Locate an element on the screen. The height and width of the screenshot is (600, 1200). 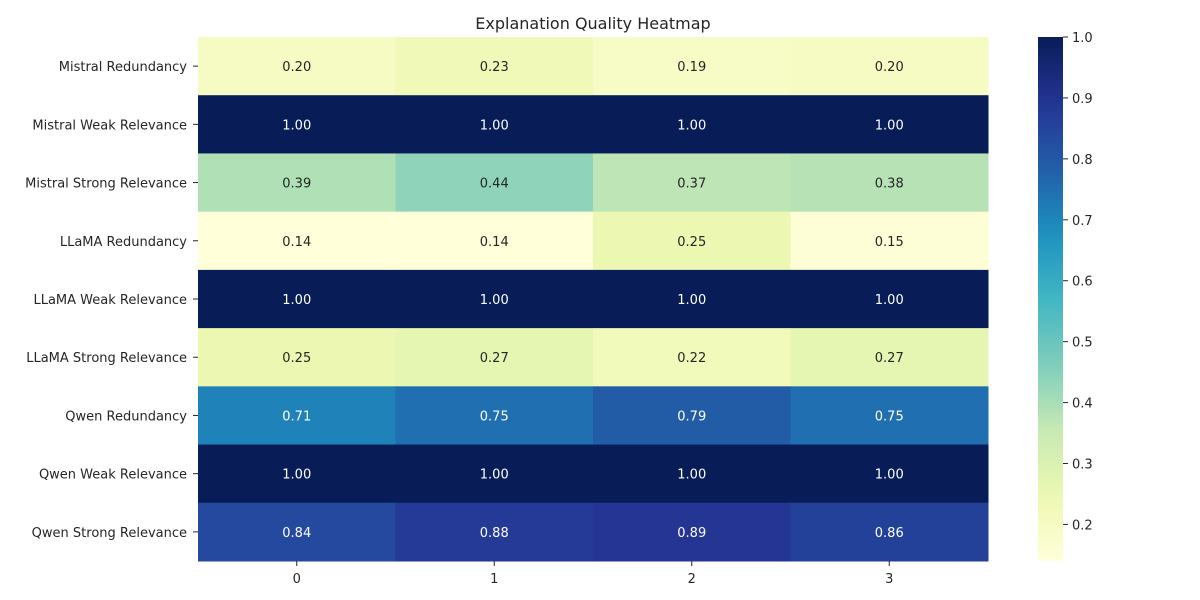
colorbar-tick-label: 0.5 is located at coordinates (1082, 343).